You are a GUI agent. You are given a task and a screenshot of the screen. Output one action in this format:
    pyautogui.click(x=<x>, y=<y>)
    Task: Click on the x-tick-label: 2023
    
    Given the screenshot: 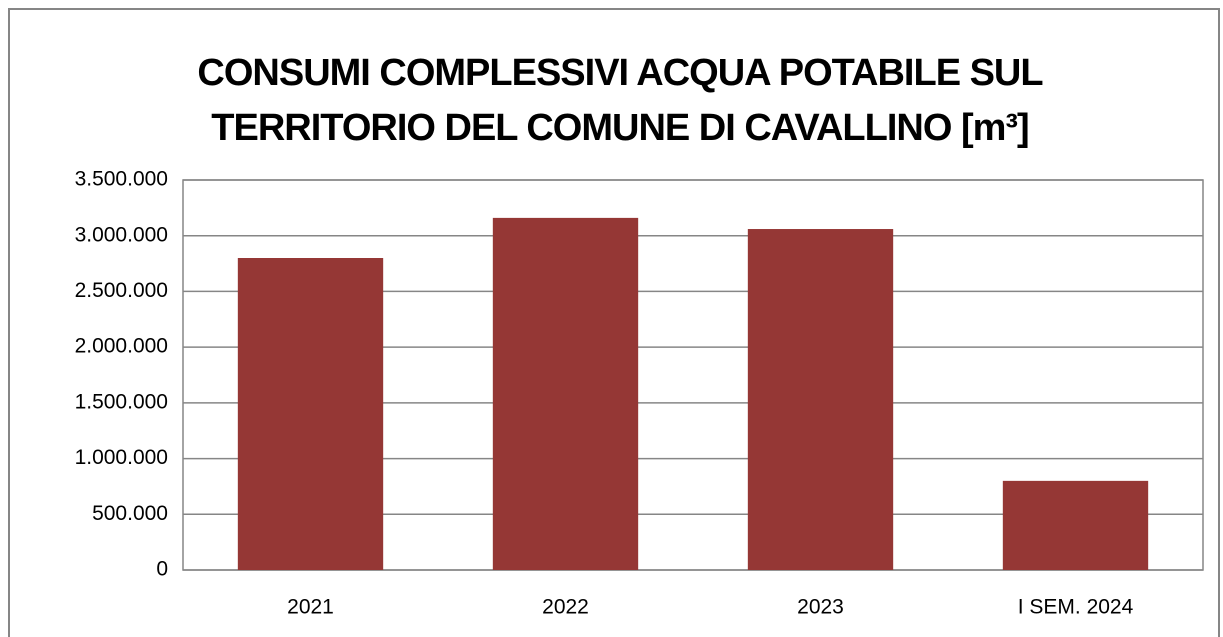 What is the action you would take?
    pyautogui.click(x=820, y=607)
    